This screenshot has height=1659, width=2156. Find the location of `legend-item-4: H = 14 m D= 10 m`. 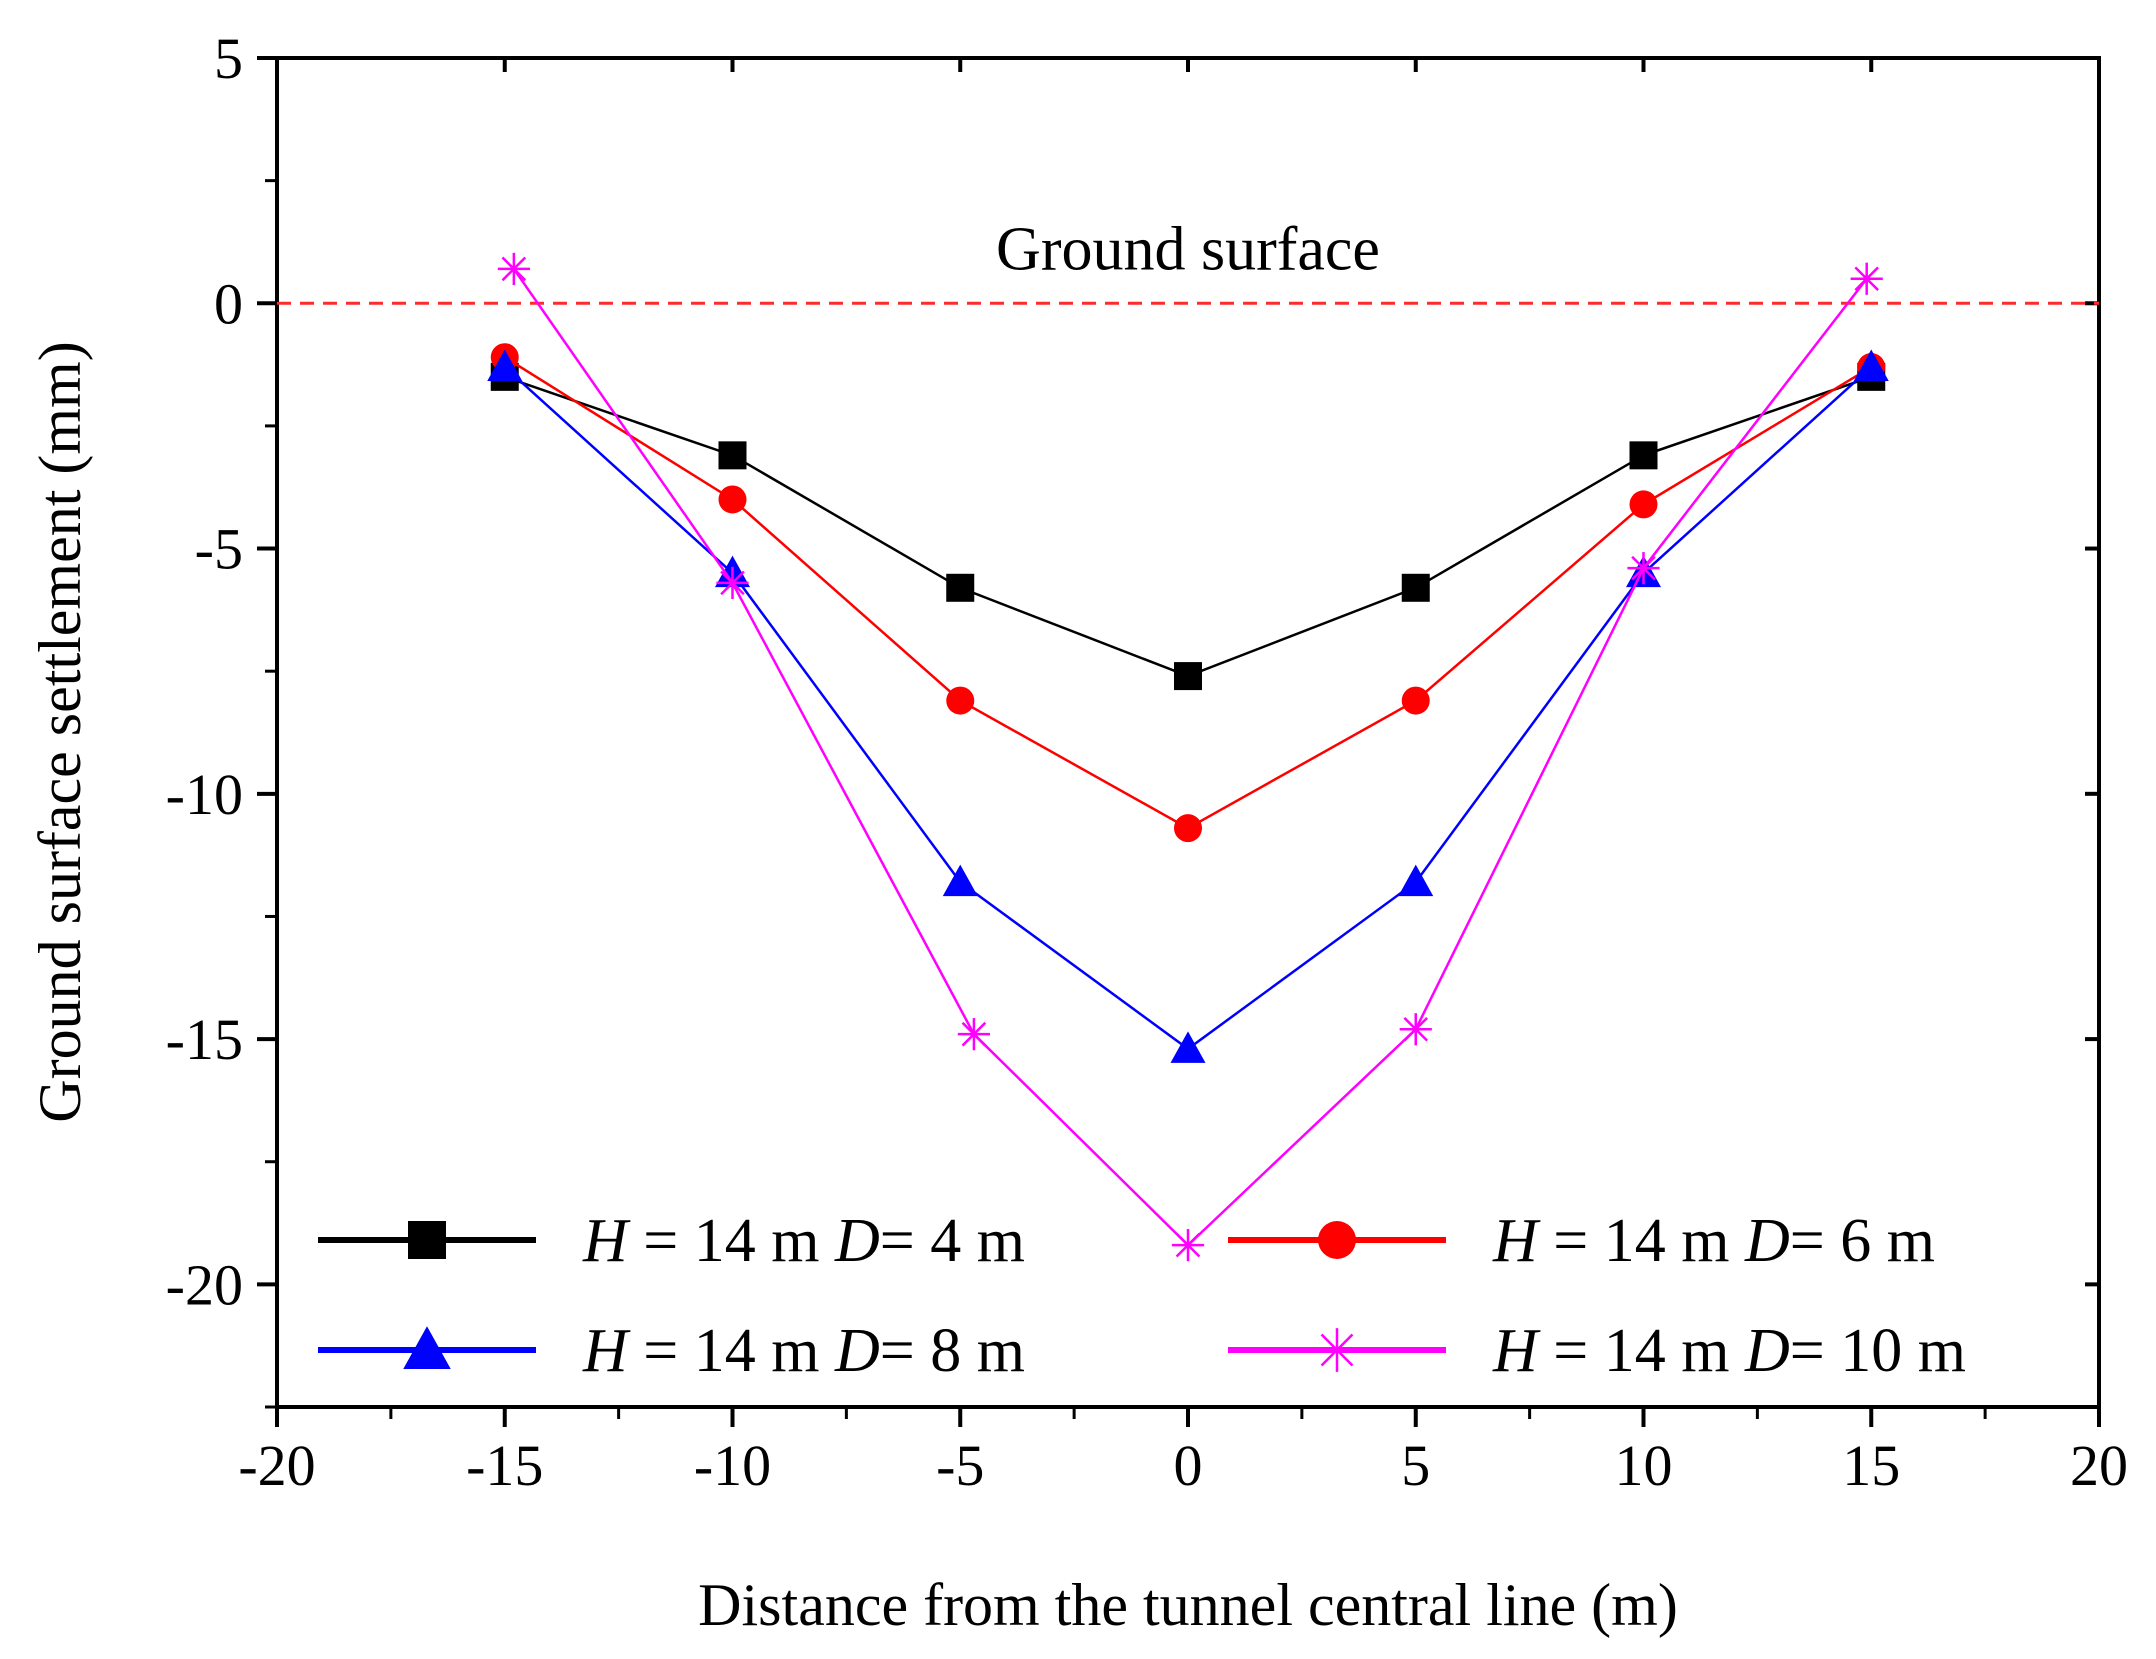

legend-item-4: H = 14 m D= 10 m is located at coordinates (1597, 1351).